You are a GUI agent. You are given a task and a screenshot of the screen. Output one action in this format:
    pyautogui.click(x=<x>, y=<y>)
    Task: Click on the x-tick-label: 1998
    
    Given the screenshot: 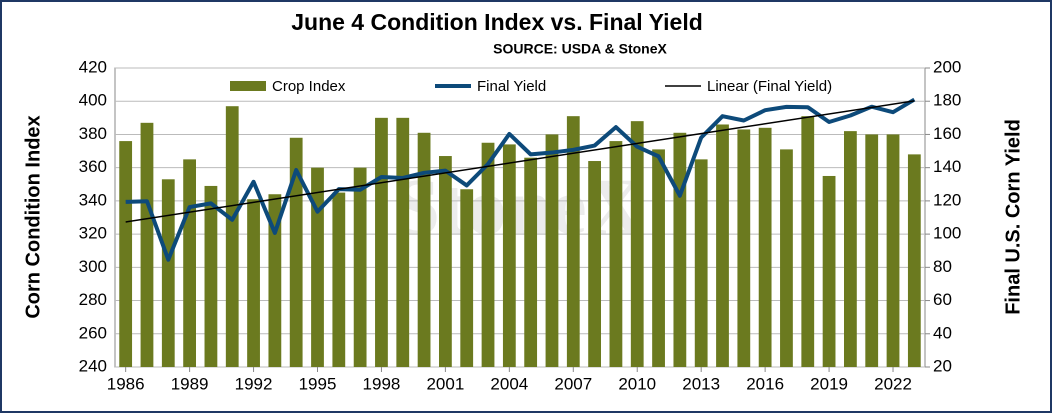 What is the action you would take?
    pyautogui.click(x=382, y=383)
    